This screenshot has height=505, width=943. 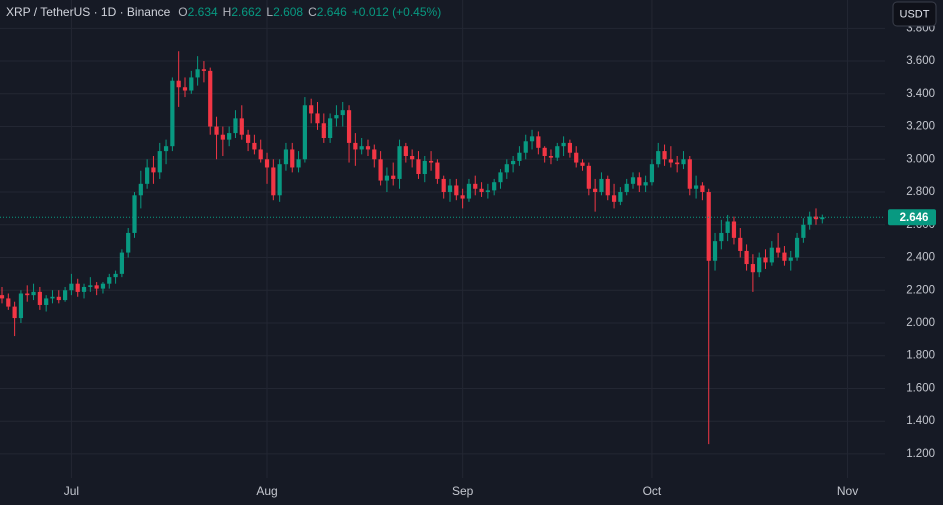 I want to click on legend-key: O, so click(x=182, y=12).